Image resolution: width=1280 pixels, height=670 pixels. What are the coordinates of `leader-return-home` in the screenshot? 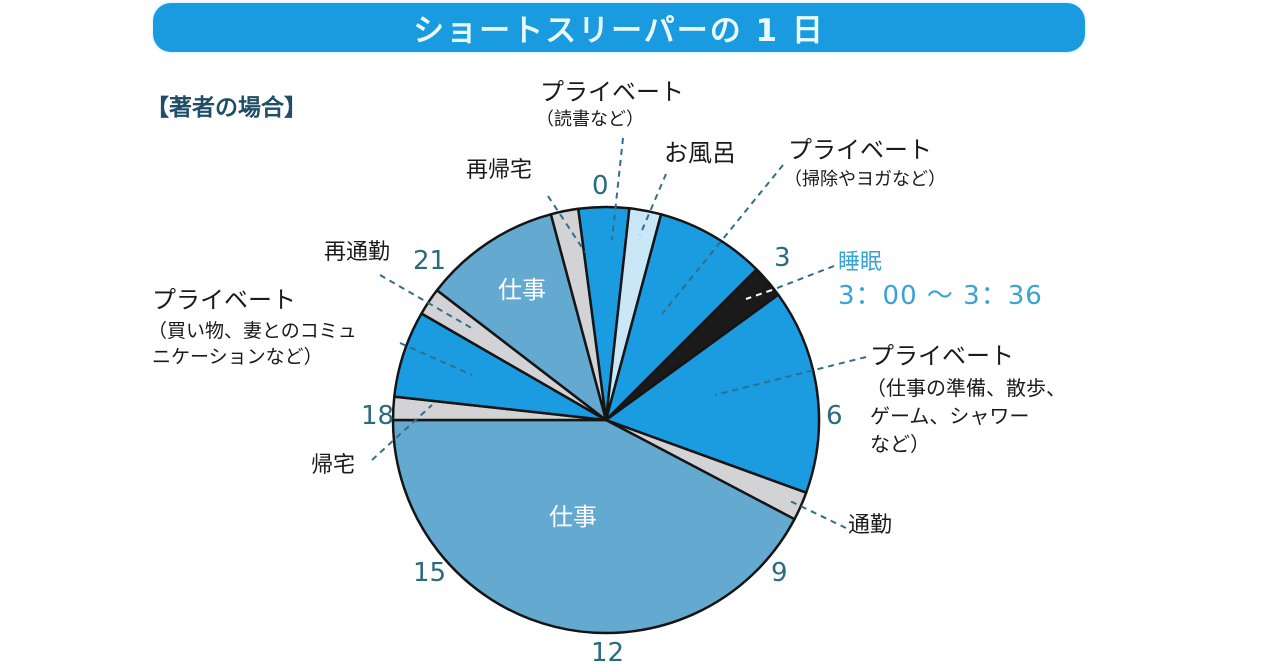 It's located at (402, 432).